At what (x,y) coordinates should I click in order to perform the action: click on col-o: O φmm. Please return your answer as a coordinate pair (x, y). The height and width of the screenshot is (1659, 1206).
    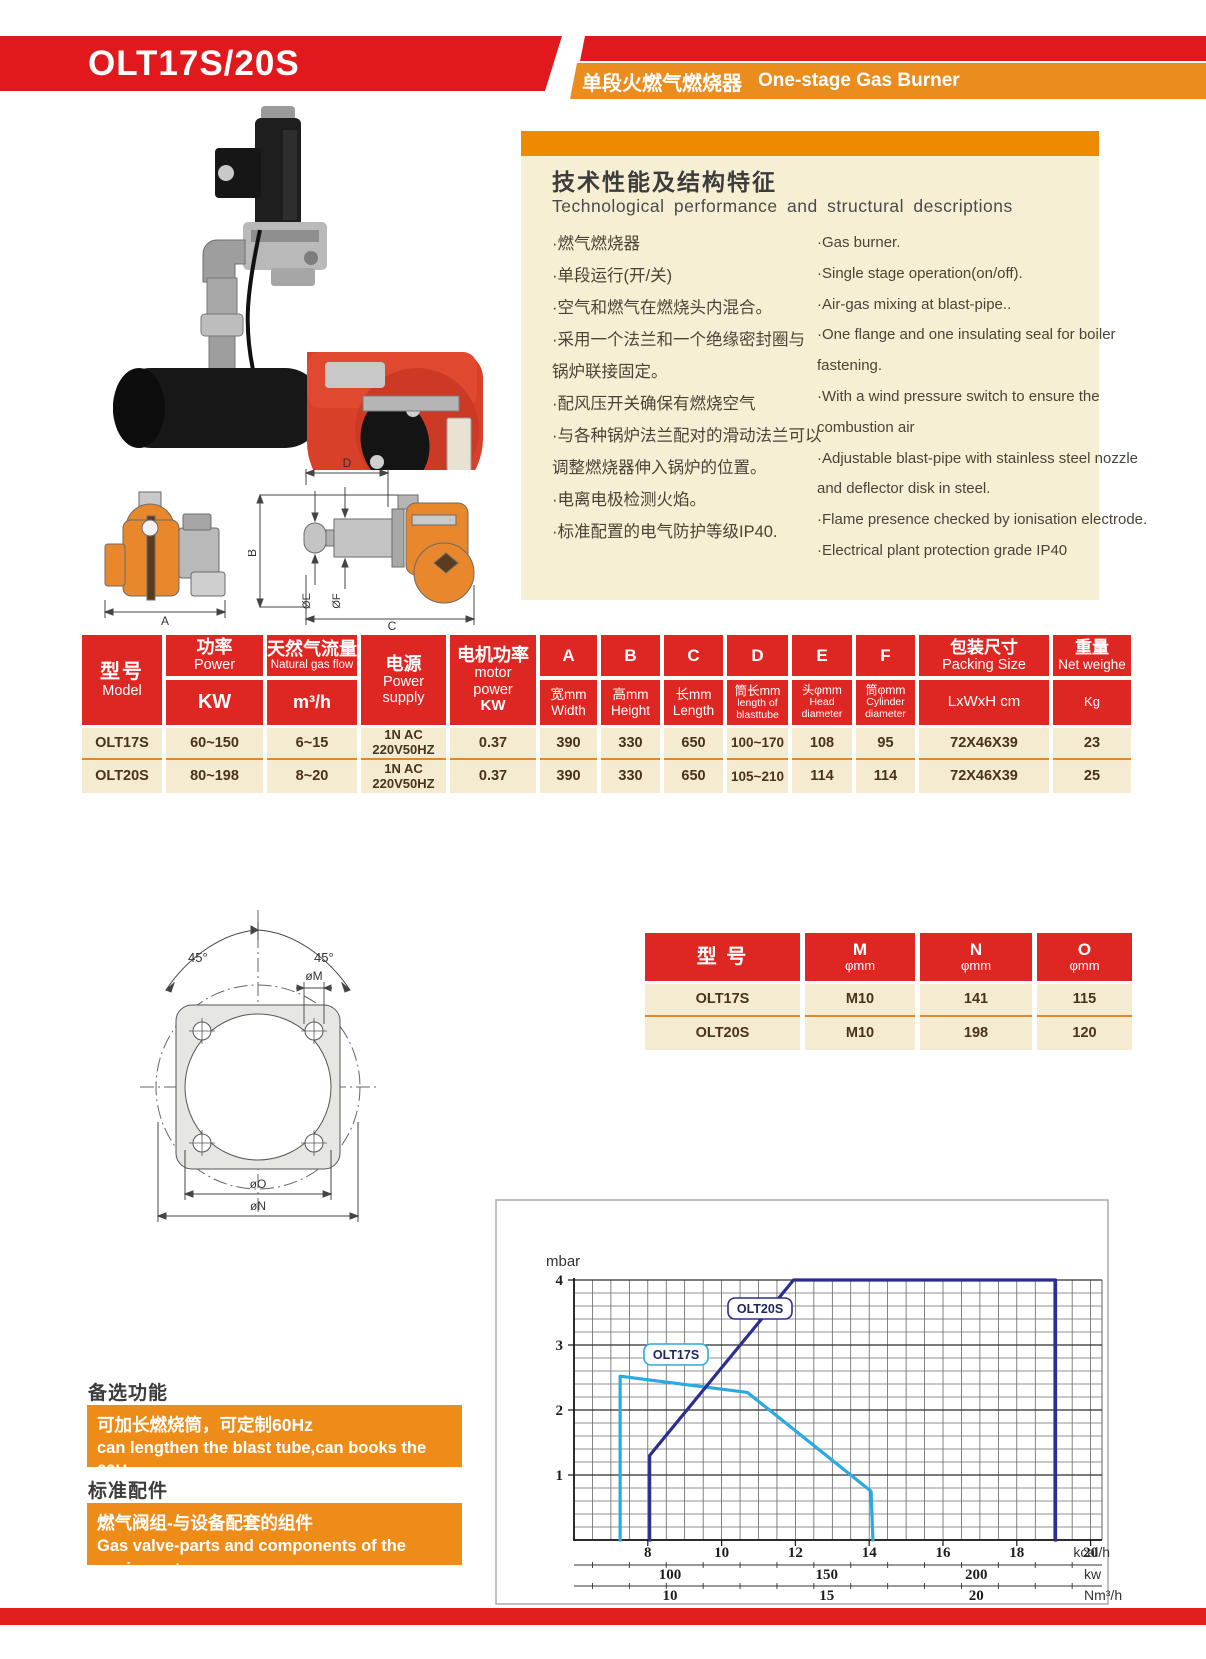
    Looking at the image, I should click on (1084, 957).